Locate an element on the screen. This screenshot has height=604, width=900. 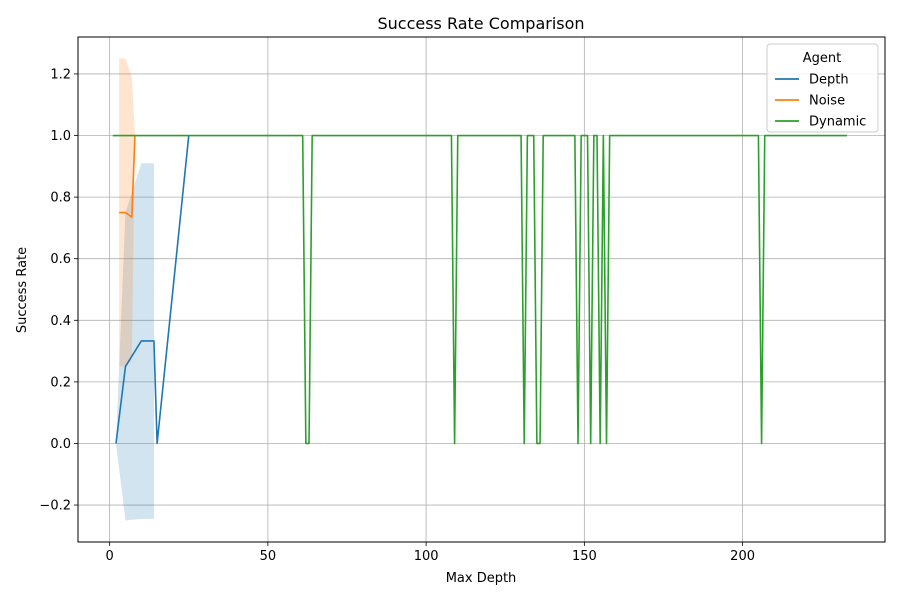
y-tick-label: 0.8 is located at coordinates (60, 198).